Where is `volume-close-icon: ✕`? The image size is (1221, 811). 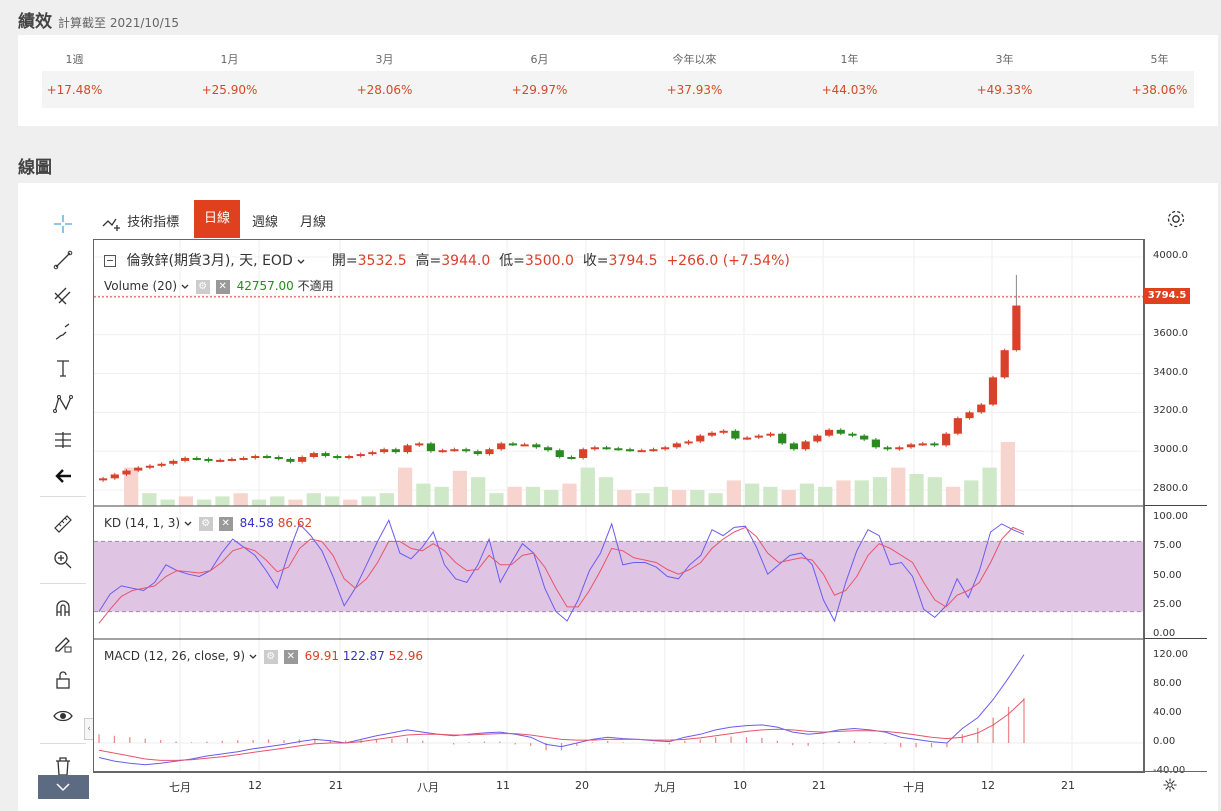
volume-close-icon: ✕ is located at coordinates (222, 286).